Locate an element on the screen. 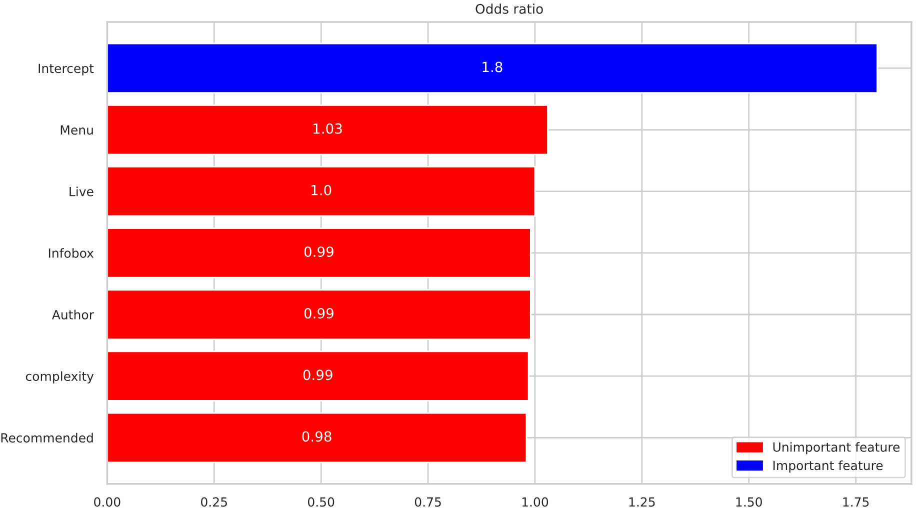 Image resolution: width=916 pixels, height=512 pixels. y-tick-label: Recommended is located at coordinates (47, 437).